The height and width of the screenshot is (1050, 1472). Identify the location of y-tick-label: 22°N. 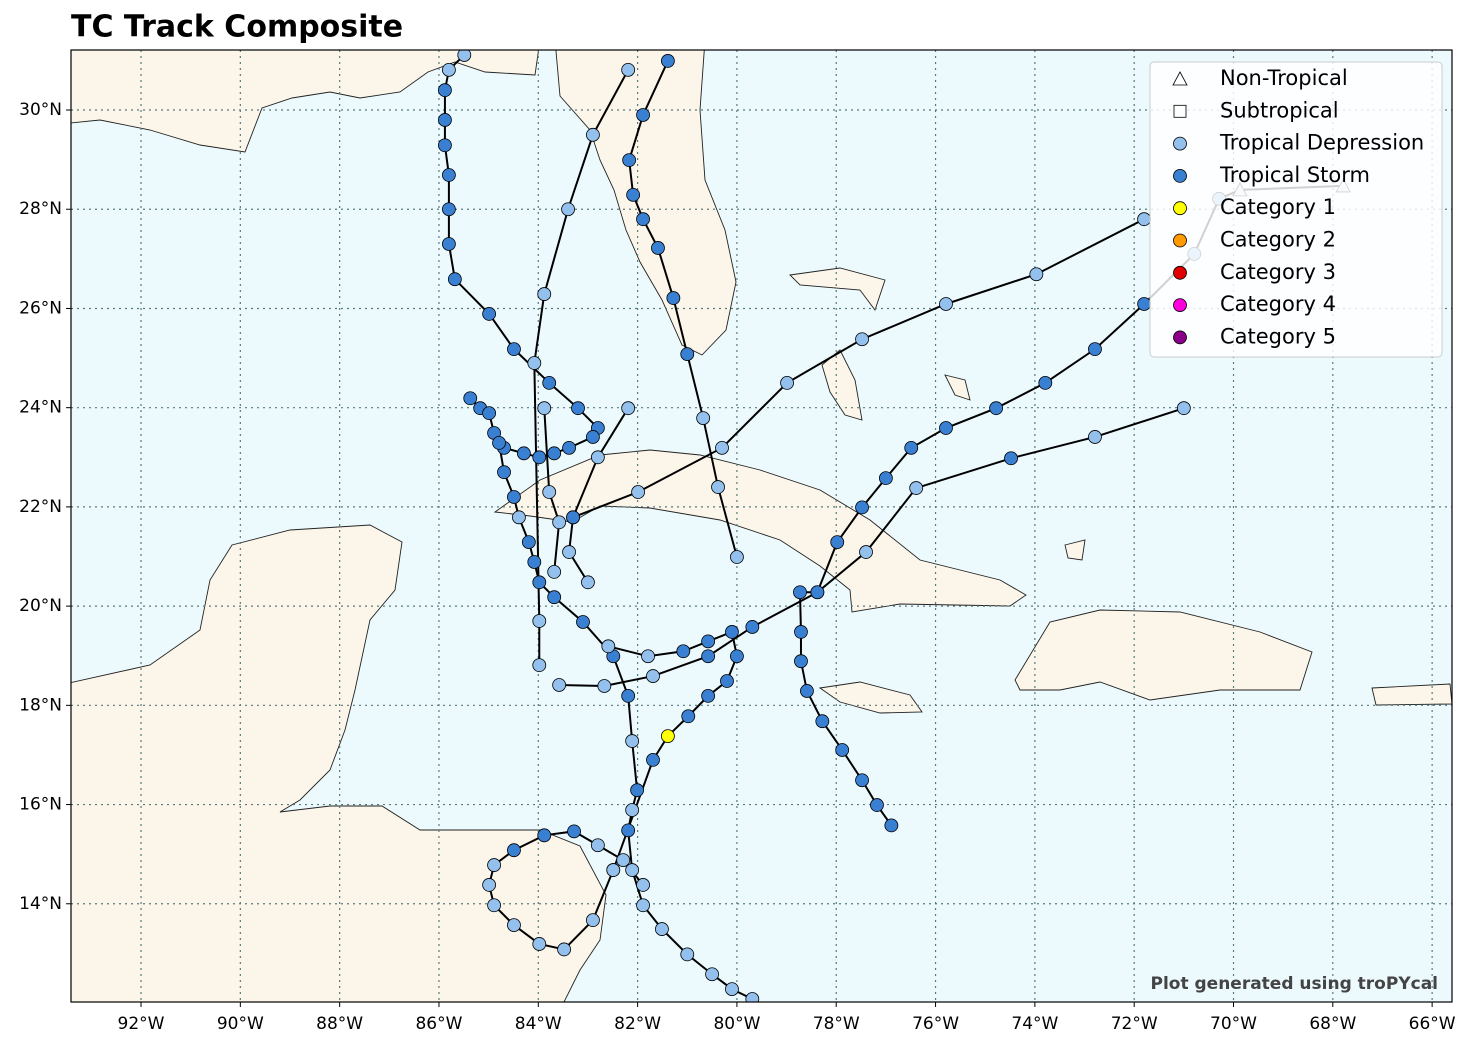
(40, 507).